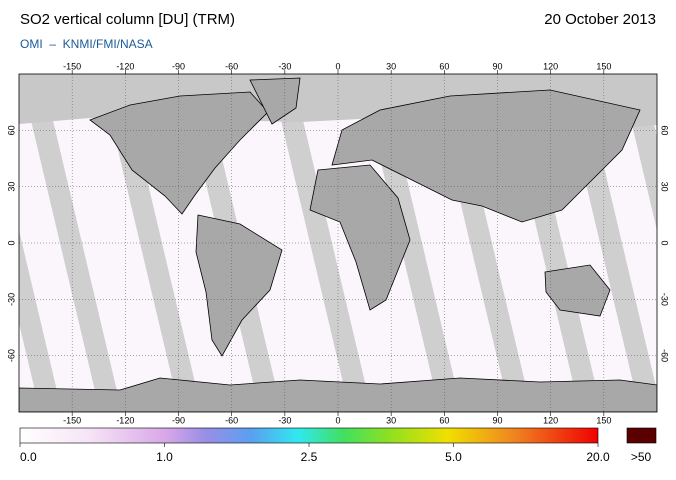  Describe the element at coordinates (309, 457) in the screenshot. I see `colorbar-tick-label: 2.5` at that location.